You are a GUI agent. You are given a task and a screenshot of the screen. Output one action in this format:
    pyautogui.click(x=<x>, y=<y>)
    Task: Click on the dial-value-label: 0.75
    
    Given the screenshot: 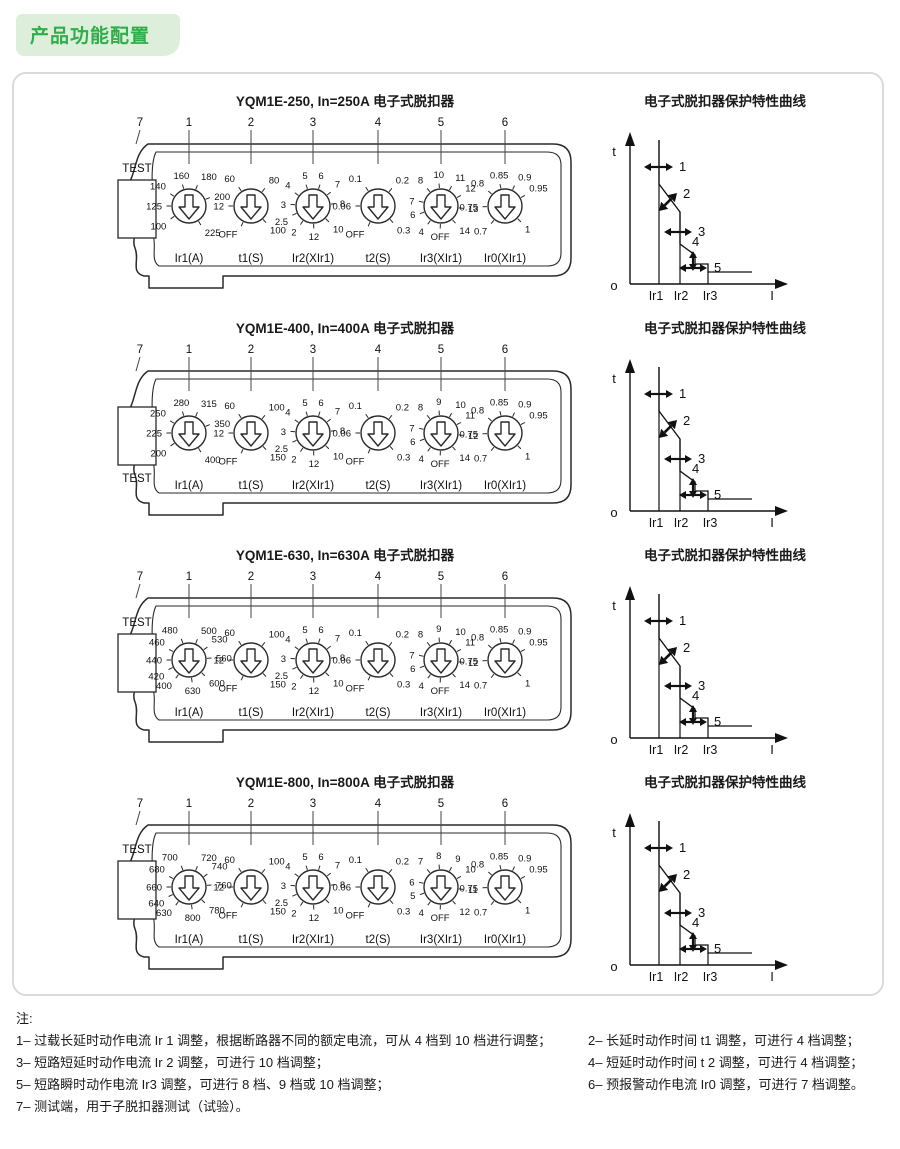 What is the action you would take?
    pyautogui.click(x=469, y=434)
    